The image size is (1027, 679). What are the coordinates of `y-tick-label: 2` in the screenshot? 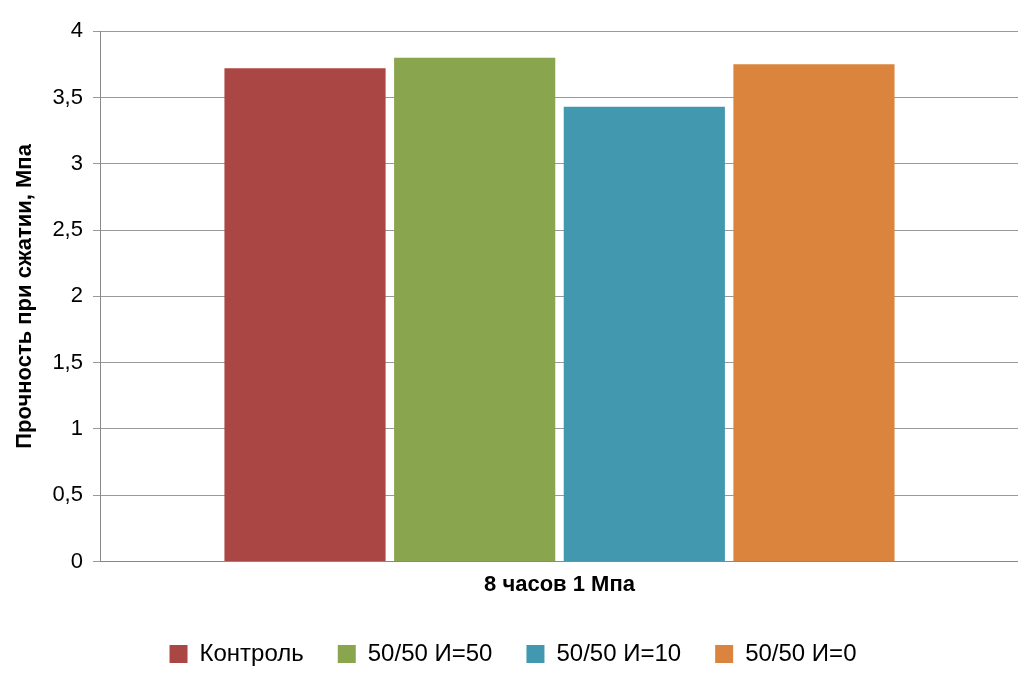 It's located at (76, 295).